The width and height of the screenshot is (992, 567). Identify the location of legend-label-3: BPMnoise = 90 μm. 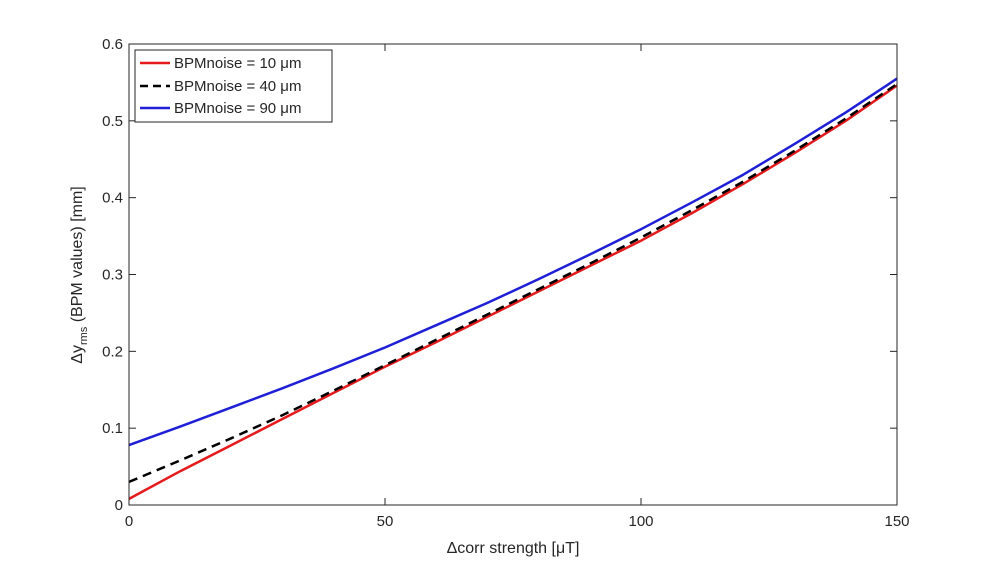
(237, 108).